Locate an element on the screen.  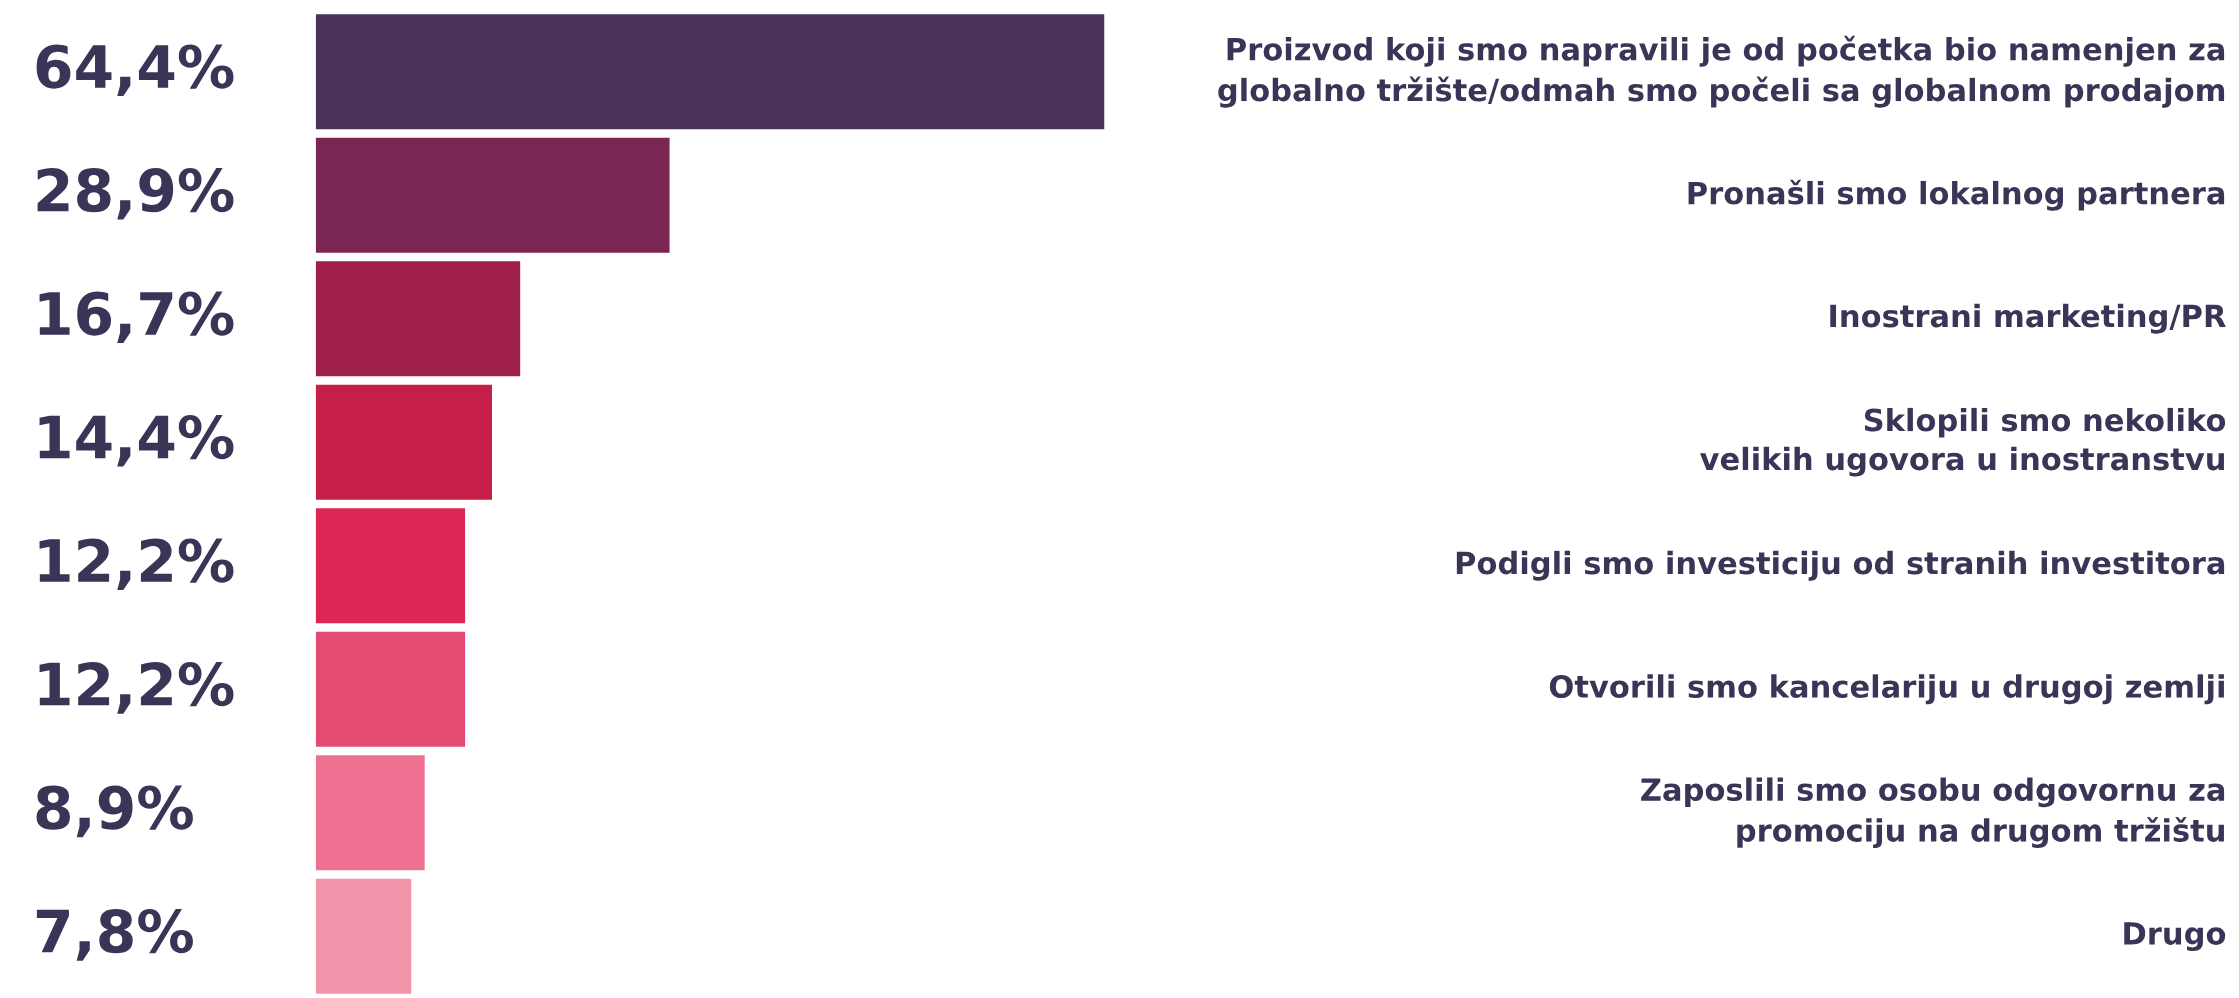
data-label: 8,9% is located at coordinates (114, 811).